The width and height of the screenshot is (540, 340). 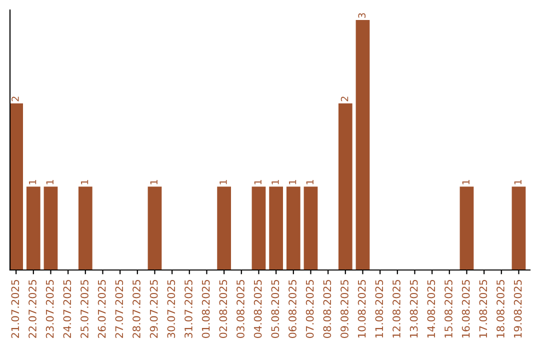 What do you see at coordinates (466, 309) in the screenshot?
I see `x-tick-label: 16.08.2025` at bounding box center [466, 309].